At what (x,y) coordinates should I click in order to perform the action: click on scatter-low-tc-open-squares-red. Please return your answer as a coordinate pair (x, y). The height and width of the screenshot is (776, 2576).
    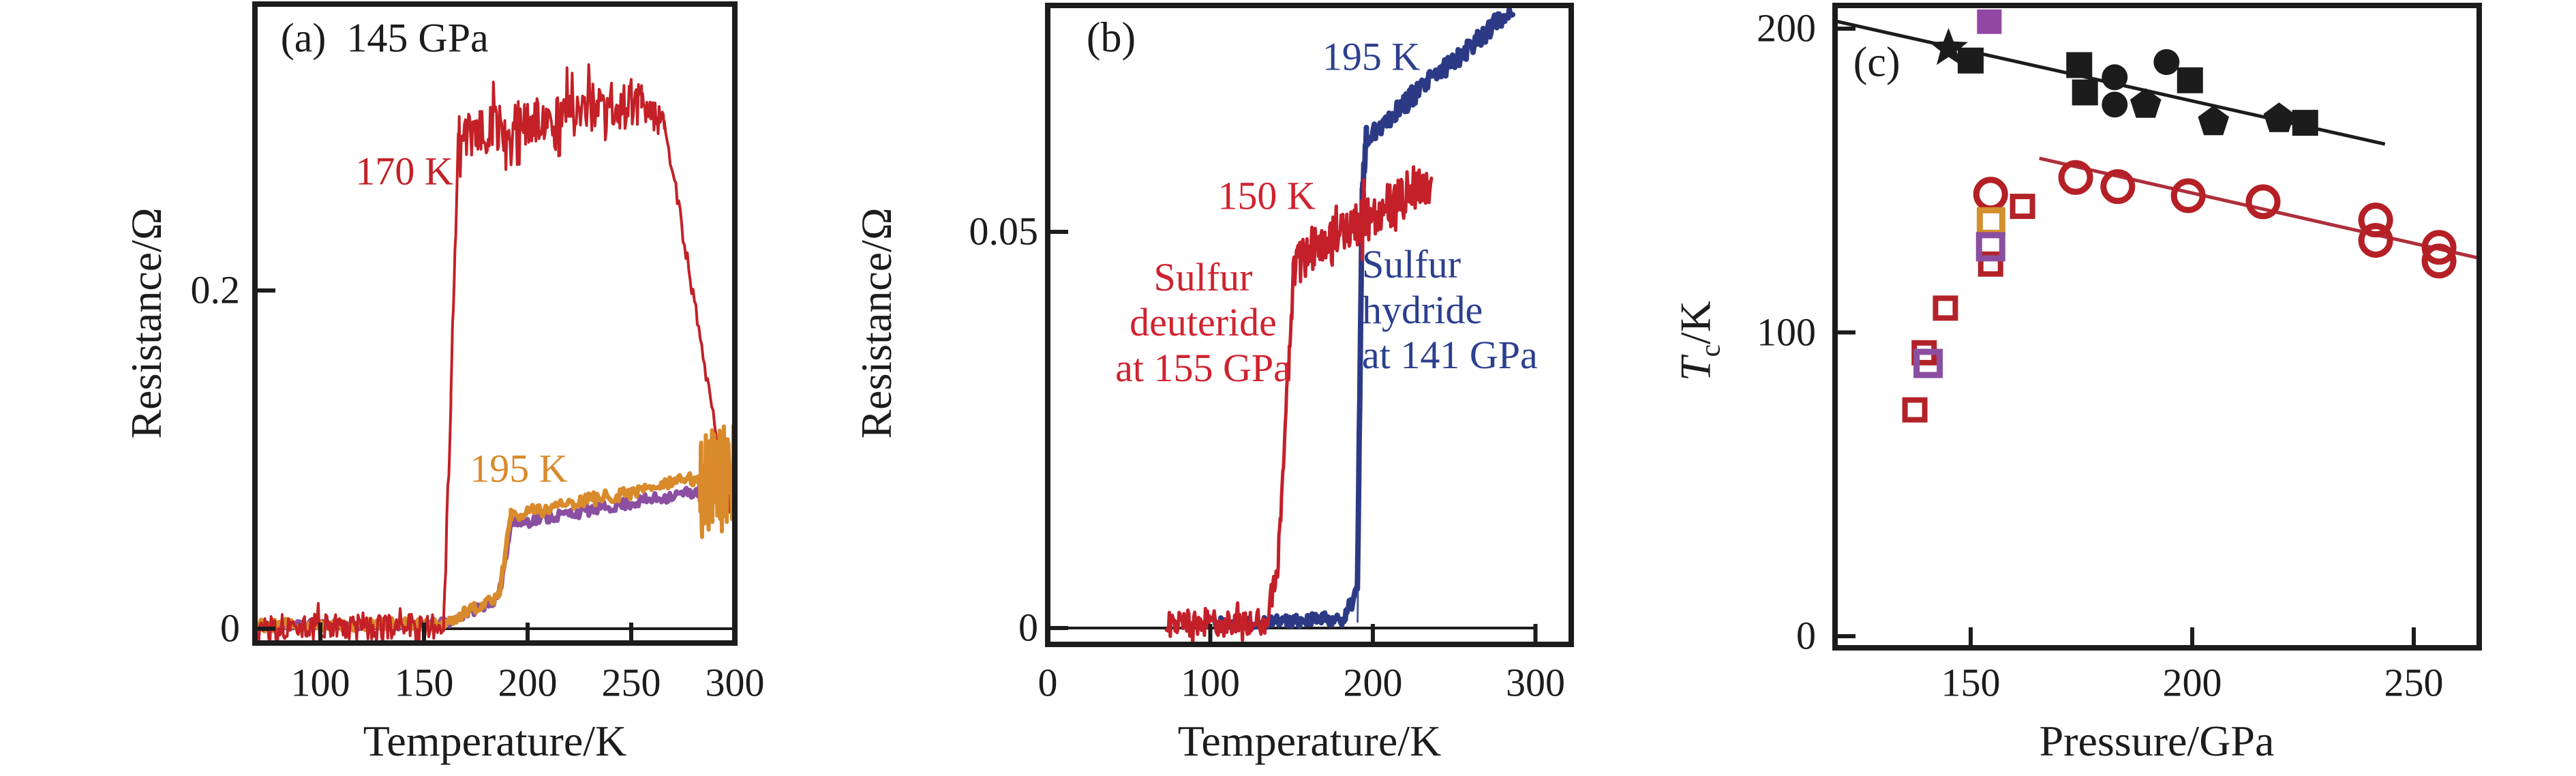
    Looking at the image, I should click on (1969, 308).